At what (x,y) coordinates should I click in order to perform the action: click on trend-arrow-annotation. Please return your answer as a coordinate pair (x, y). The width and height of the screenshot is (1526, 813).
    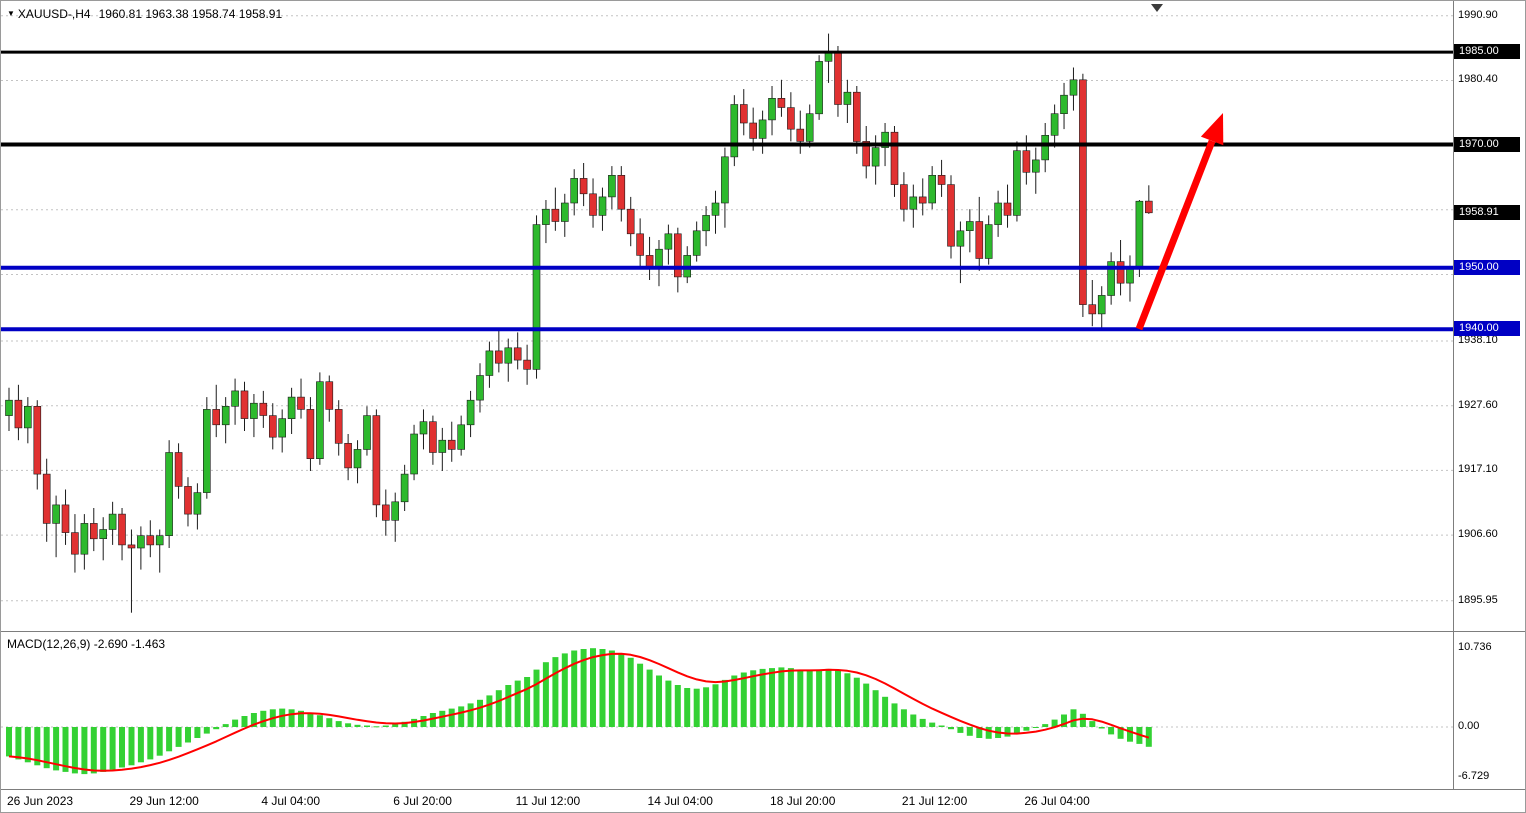
    Looking at the image, I should click on (1179, 222).